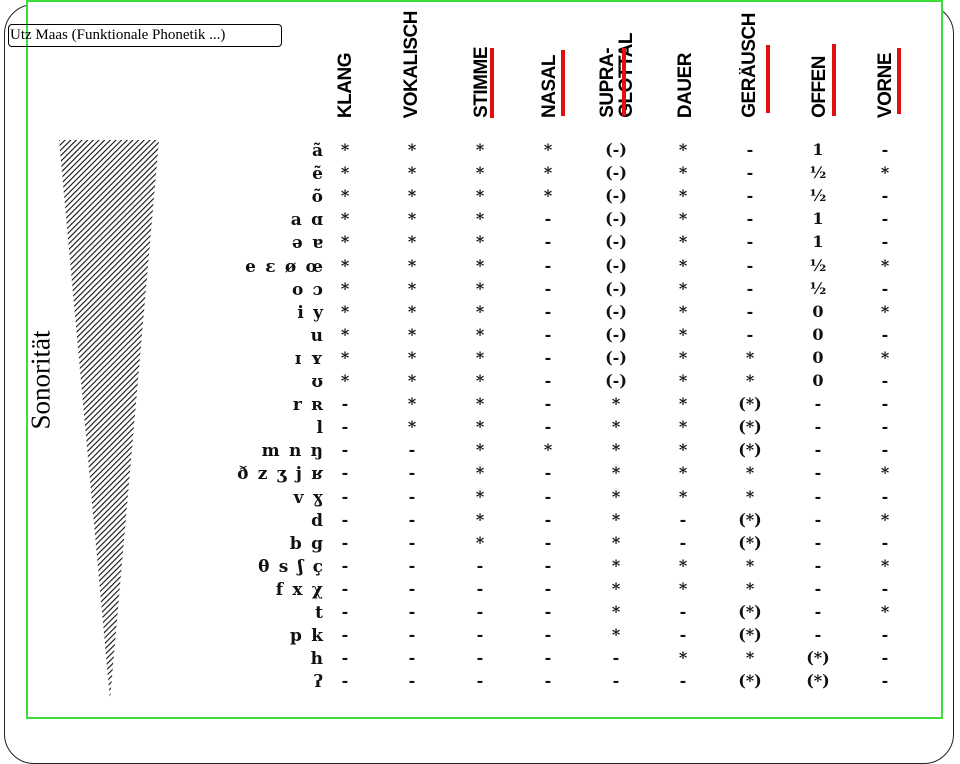 The image size is (960, 764). What do you see at coordinates (885, 85) in the screenshot?
I see `column-header-vorne: VORNE` at bounding box center [885, 85].